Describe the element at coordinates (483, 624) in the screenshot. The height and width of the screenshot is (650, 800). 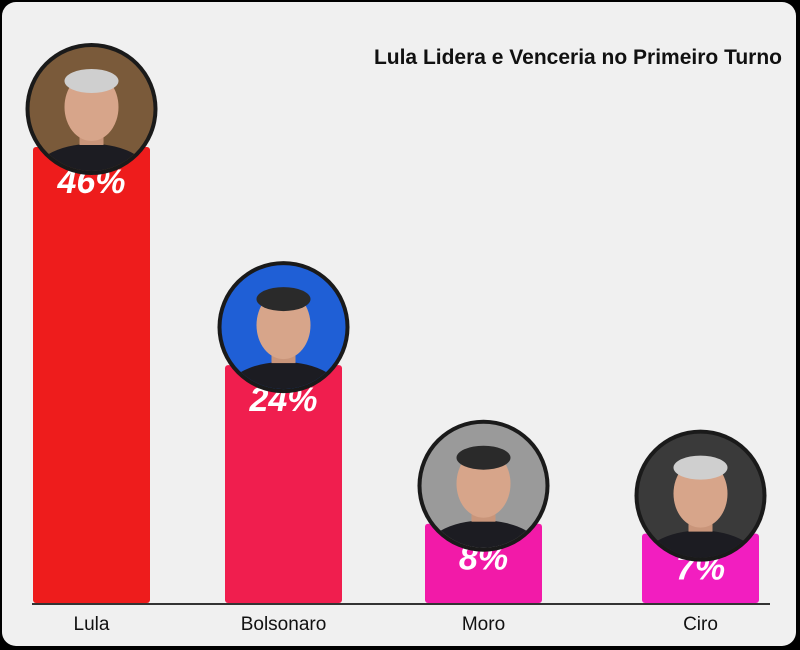
I see `category-label-moro: Moro` at that location.